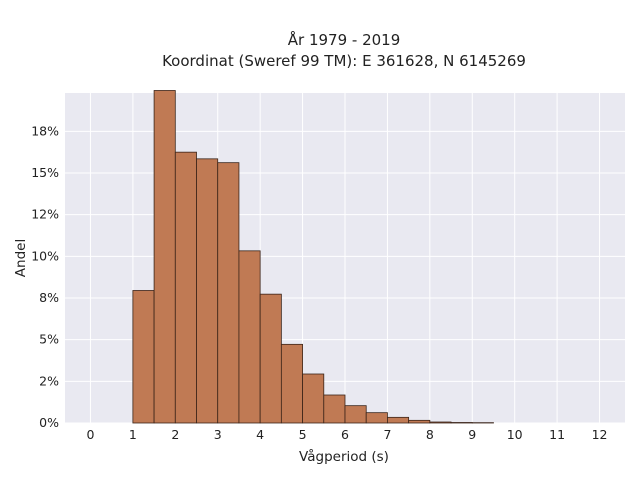 The image size is (640, 484). Describe the element at coordinates (21, 258) in the screenshot. I see `y-axis-label: Andel` at that location.